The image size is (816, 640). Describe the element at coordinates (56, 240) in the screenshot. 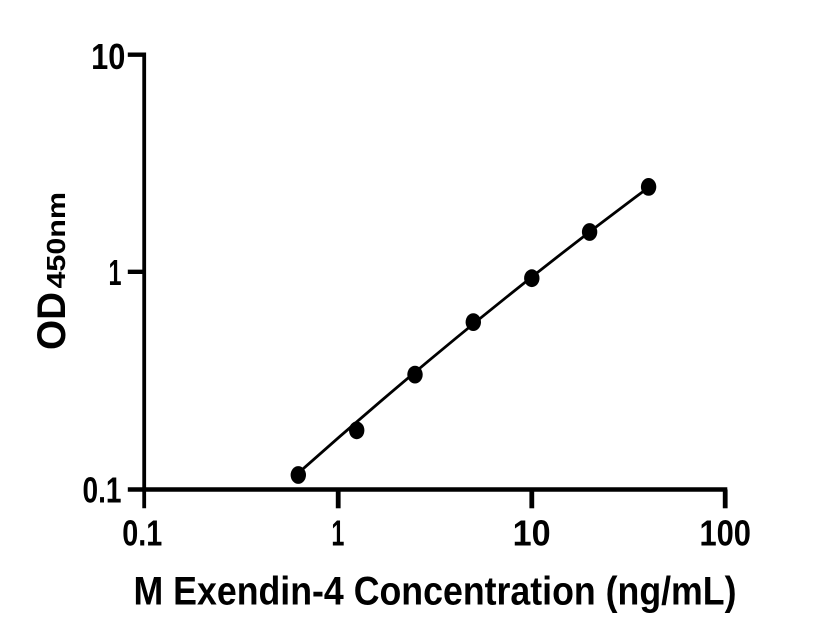

I see `svg-text: 450nm` at that location.